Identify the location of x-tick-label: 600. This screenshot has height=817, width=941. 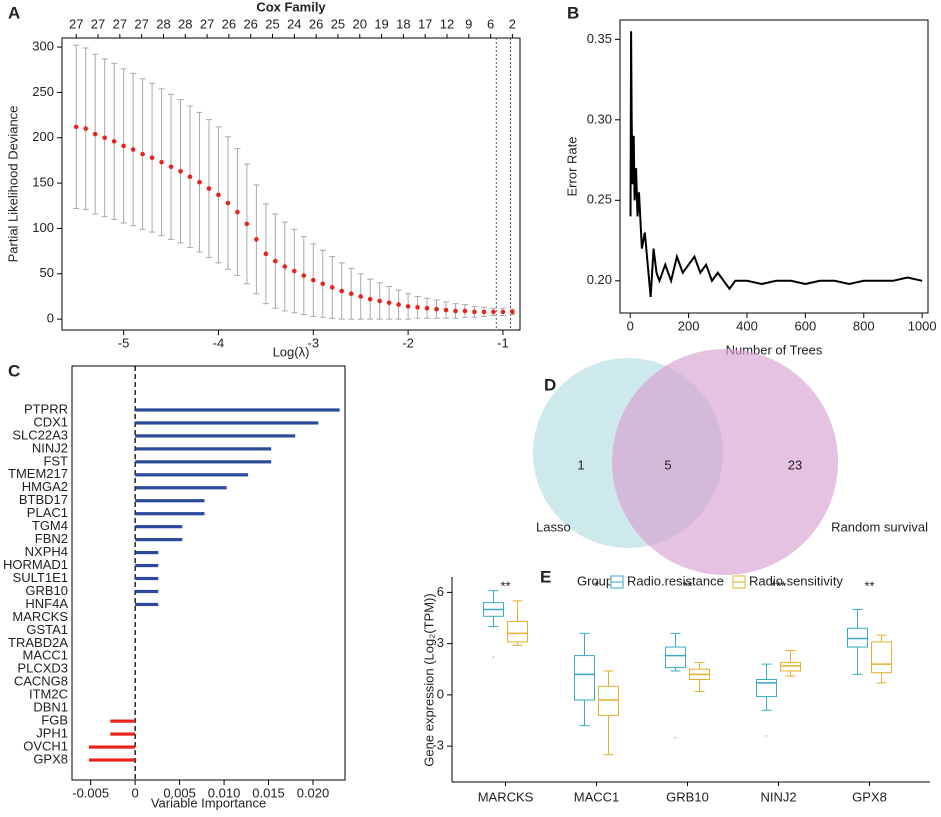
(806, 325).